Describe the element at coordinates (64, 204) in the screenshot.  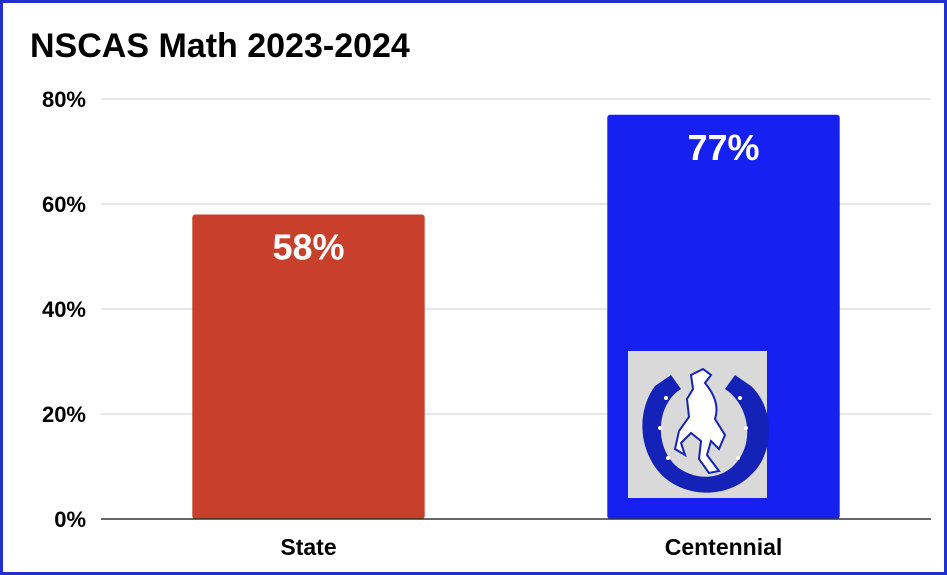
I see `y-tick-label: 60%` at that location.